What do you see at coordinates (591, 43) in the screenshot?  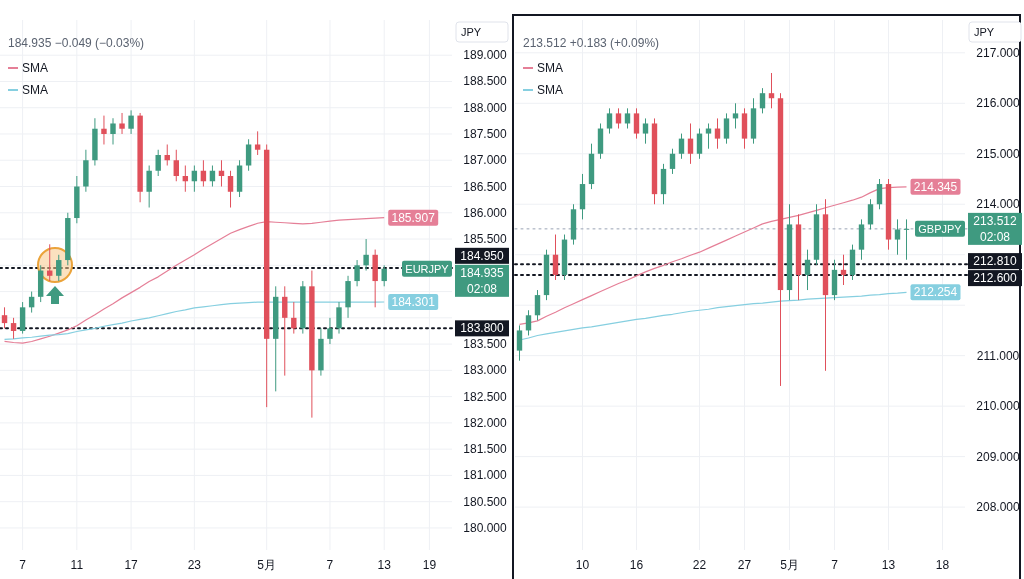 I see `text: 213.512 +0.183 (+0.09%)` at bounding box center [591, 43].